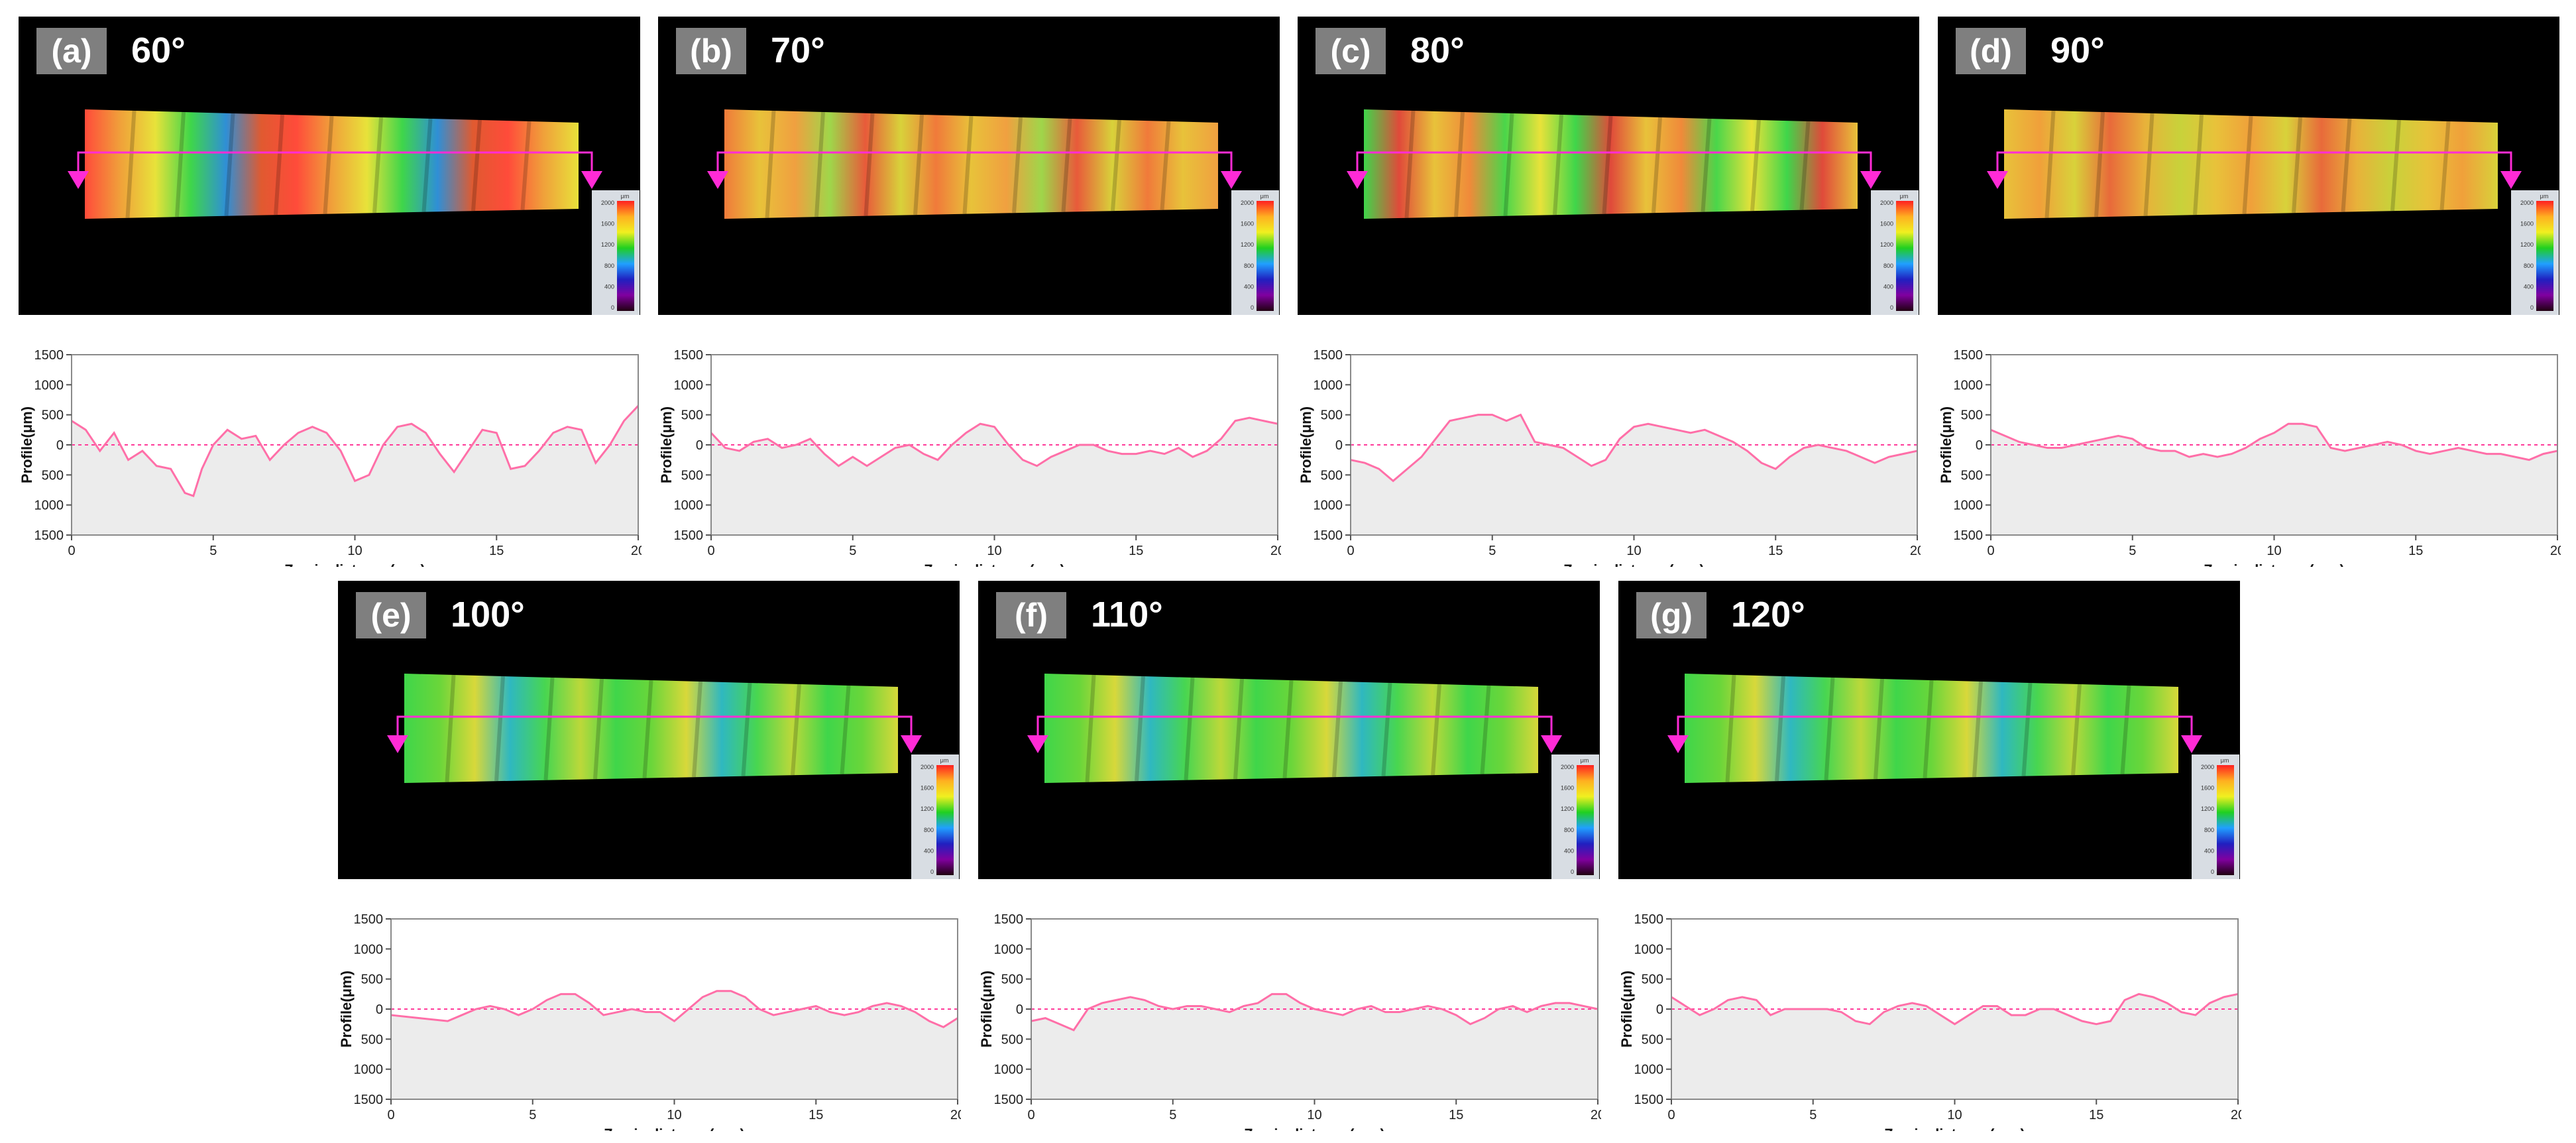  I want to click on scale-tick-label: 800, so click(1249, 266).